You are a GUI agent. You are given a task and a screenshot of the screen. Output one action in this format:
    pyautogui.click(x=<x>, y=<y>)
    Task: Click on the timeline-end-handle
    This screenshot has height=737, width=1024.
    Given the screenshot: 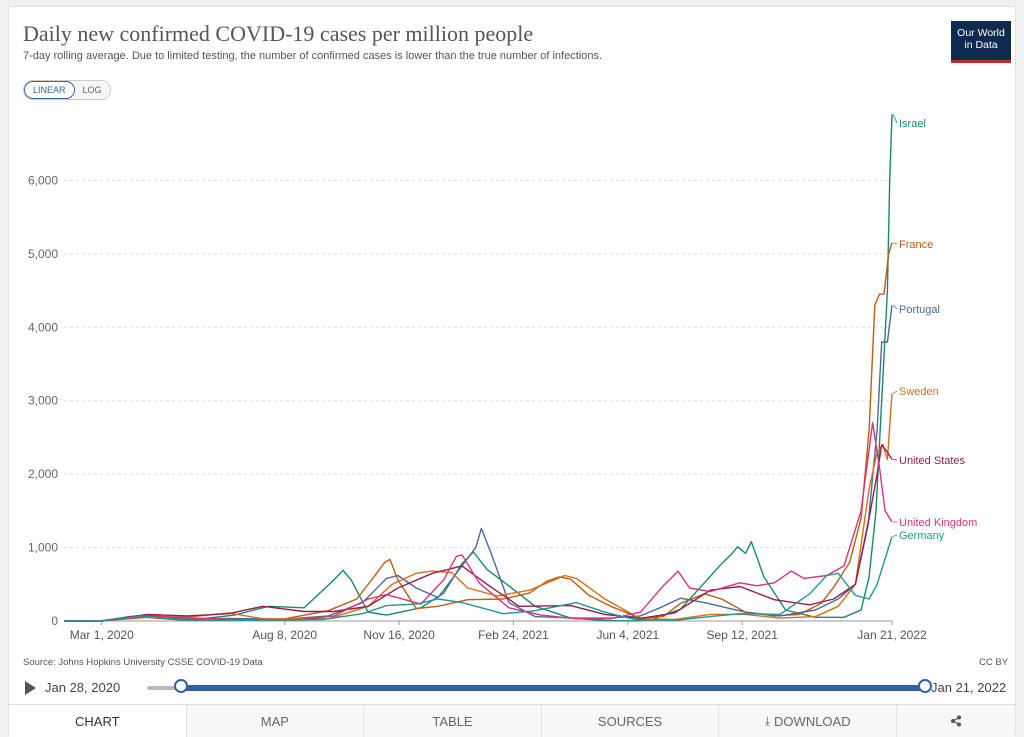 What is the action you would take?
    pyautogui.click(x=925, y=686)
    